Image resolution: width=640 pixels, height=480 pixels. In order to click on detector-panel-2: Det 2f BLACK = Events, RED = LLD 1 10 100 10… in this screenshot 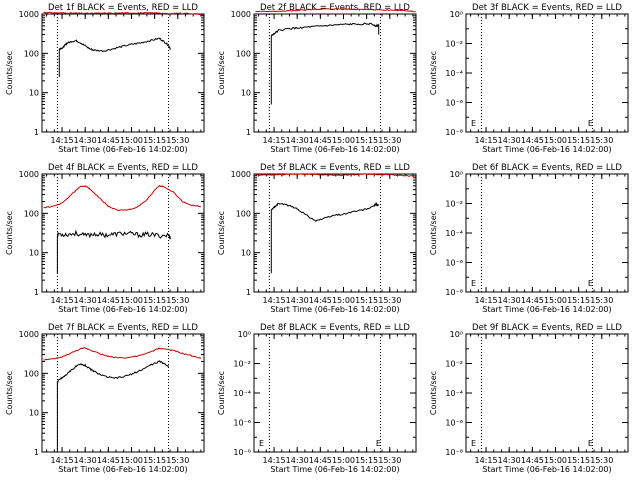, I will do `click(317, 78)`.